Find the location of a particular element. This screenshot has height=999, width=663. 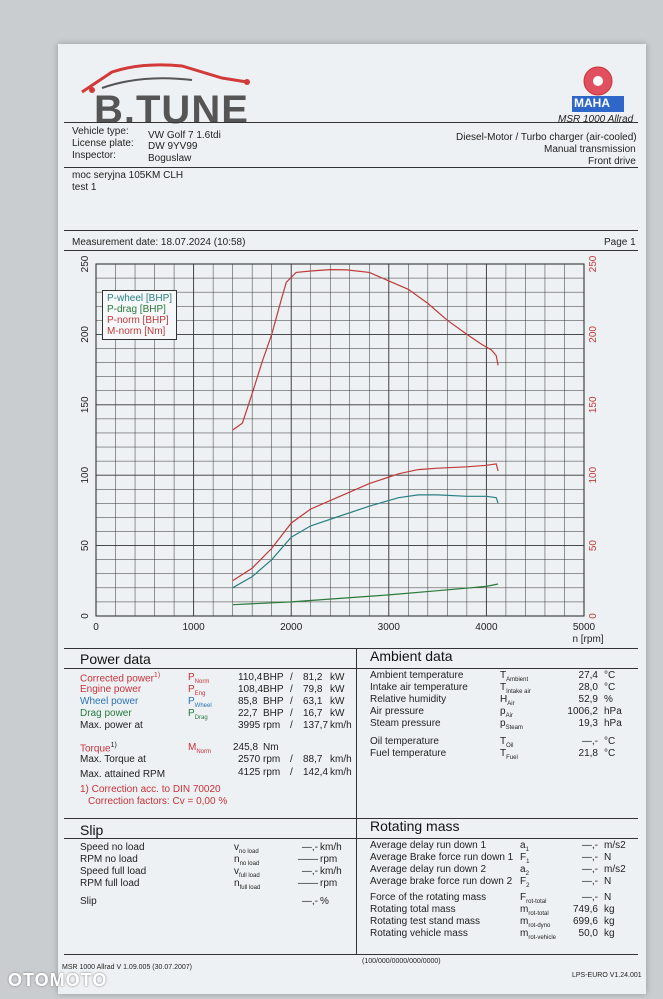

vehicle-type-value: VW Golf 7 1.6tdi is located at coordinates (184, 135).